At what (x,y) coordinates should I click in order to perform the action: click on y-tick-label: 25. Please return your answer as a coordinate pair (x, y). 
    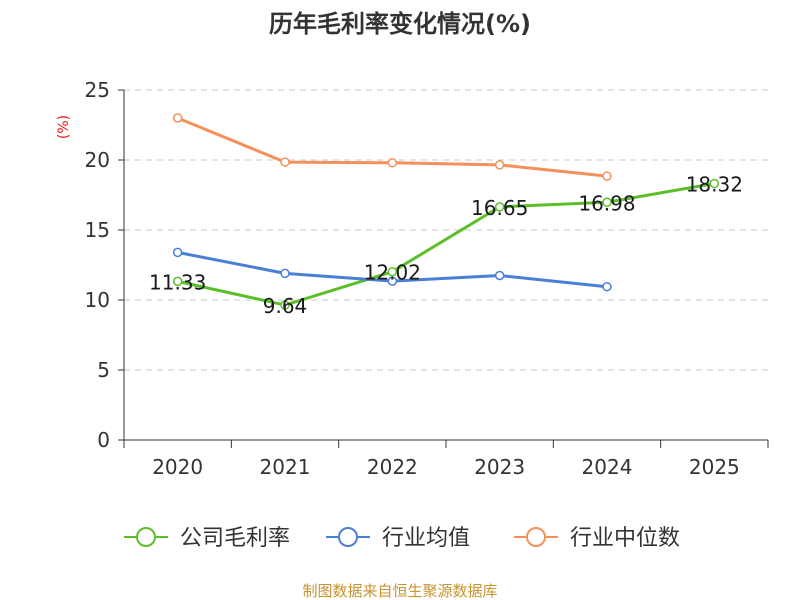
    Looking at the image, I should click on (97, 90).